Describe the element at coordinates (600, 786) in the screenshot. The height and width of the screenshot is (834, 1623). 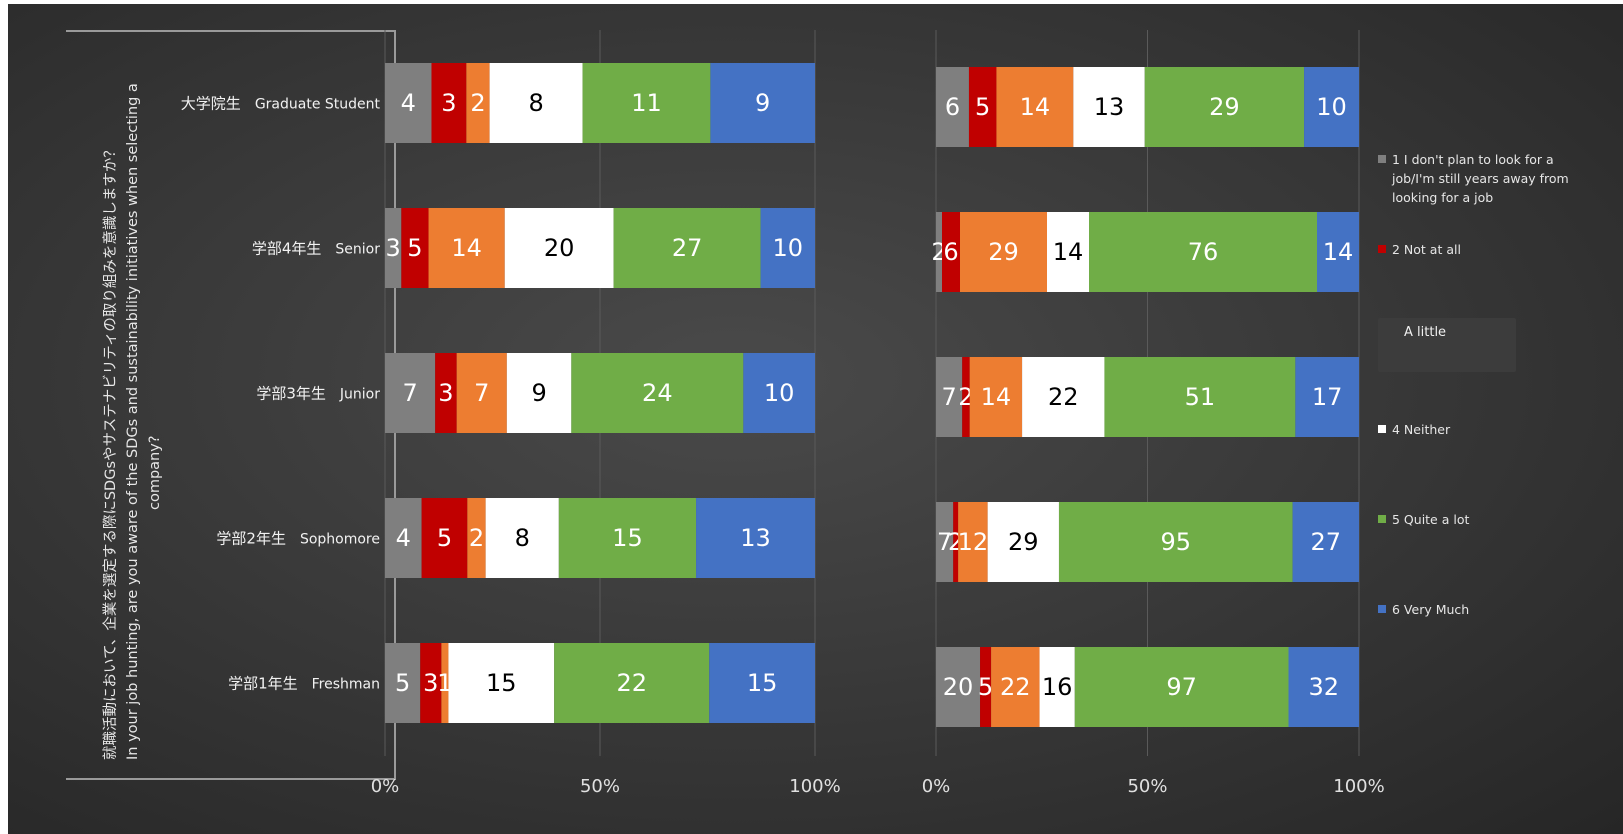
I see `x-tick-label: 50%` at that location.